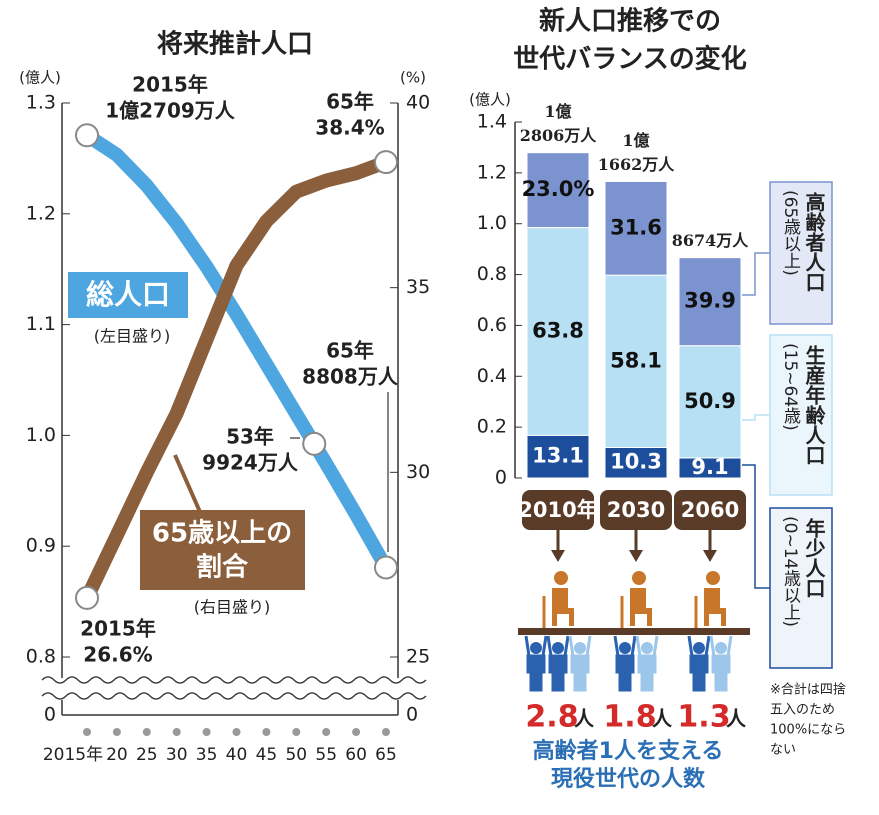  Describe the element at coordinates (492, 122) in the screenshot. I see `y-tick-label: 1.4` at that location.